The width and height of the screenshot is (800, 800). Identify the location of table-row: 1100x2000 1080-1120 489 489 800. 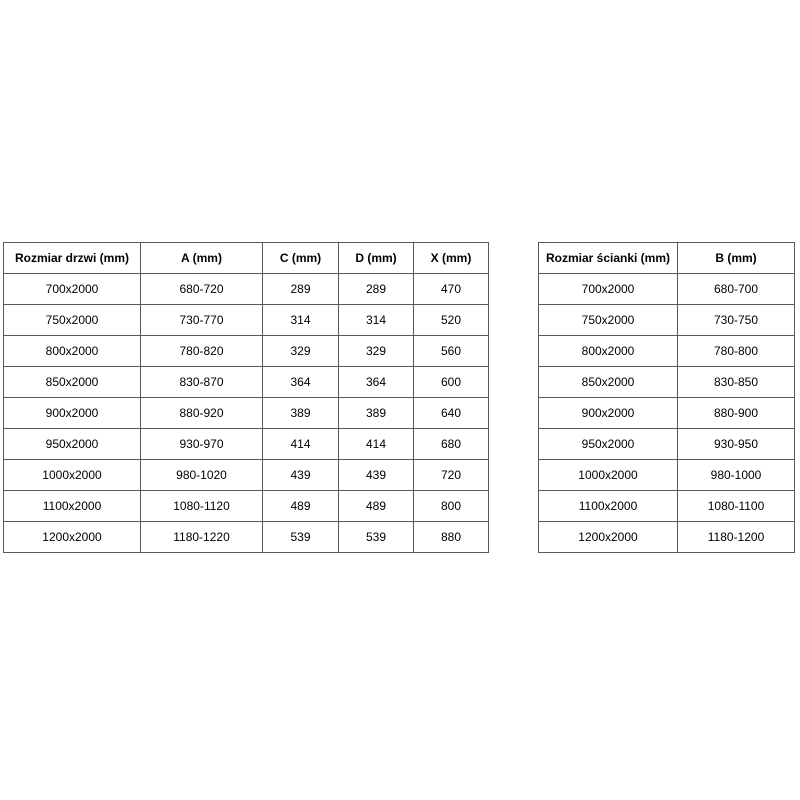
(246, 506).